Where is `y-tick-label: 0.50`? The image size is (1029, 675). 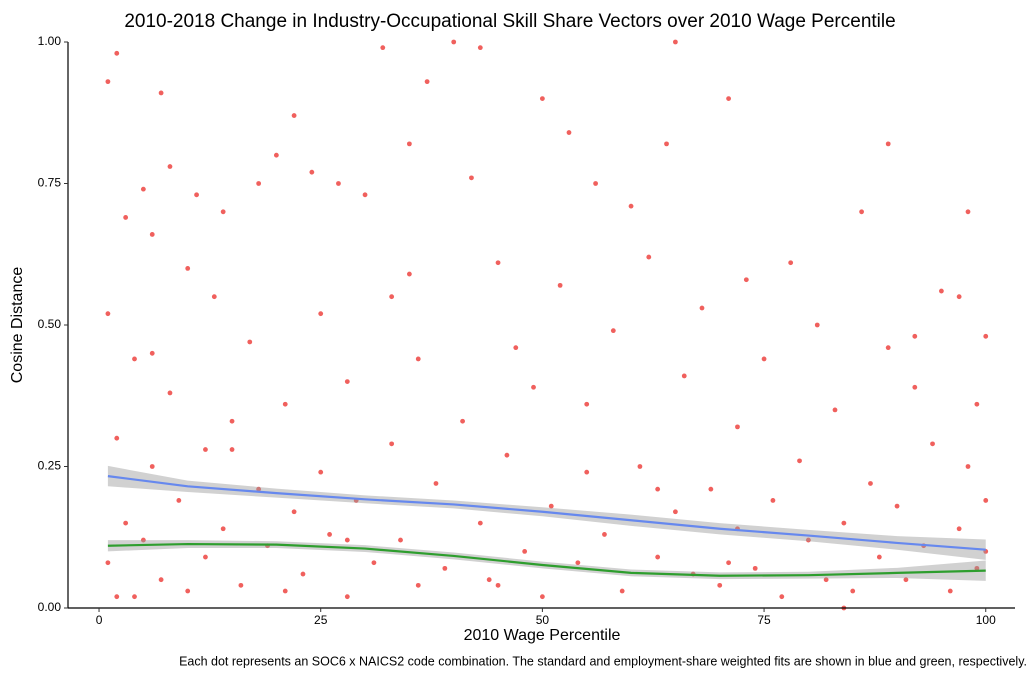
y-tick-label: 0.50 is located at coordinates (50, 324).